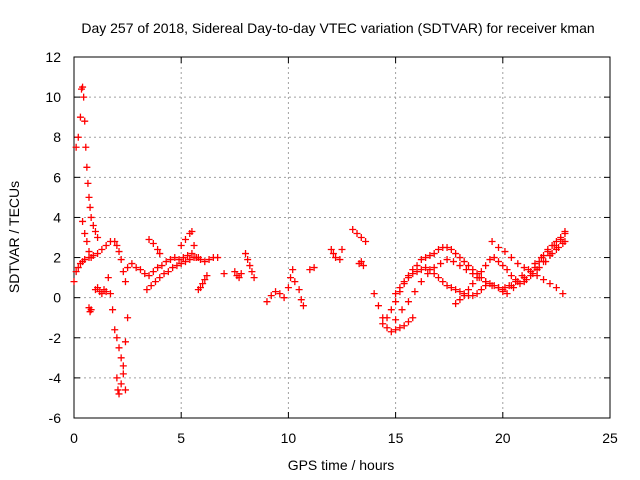  Describe the element at coordinates (57, 177) in the screenshot. I see `y-tick-label: 6` at that location.